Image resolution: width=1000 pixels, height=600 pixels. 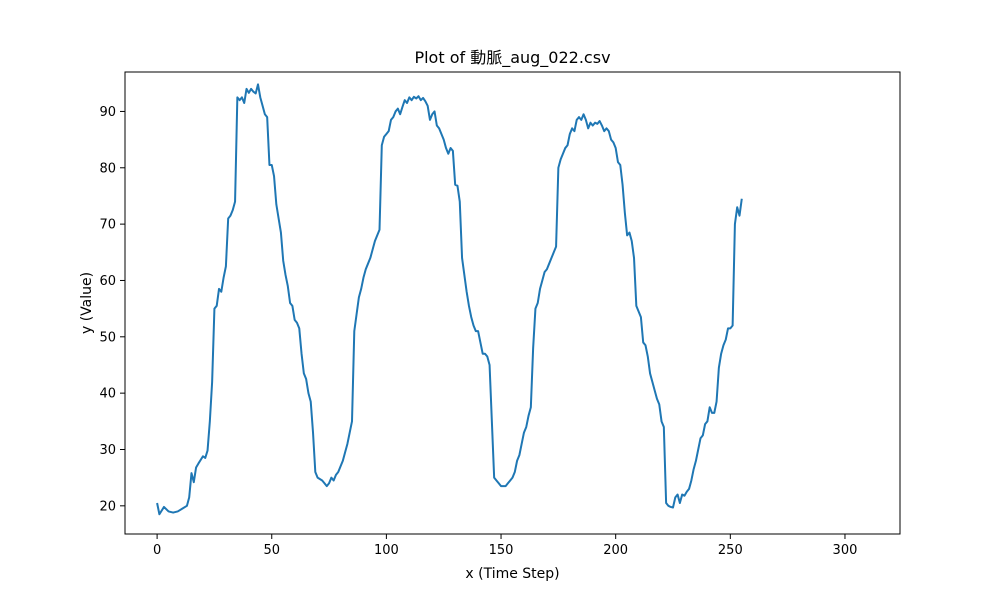 I want to click on y-axis-ticks: 20 30 40 50 60 70 80 90, so click(x=112, y=309).